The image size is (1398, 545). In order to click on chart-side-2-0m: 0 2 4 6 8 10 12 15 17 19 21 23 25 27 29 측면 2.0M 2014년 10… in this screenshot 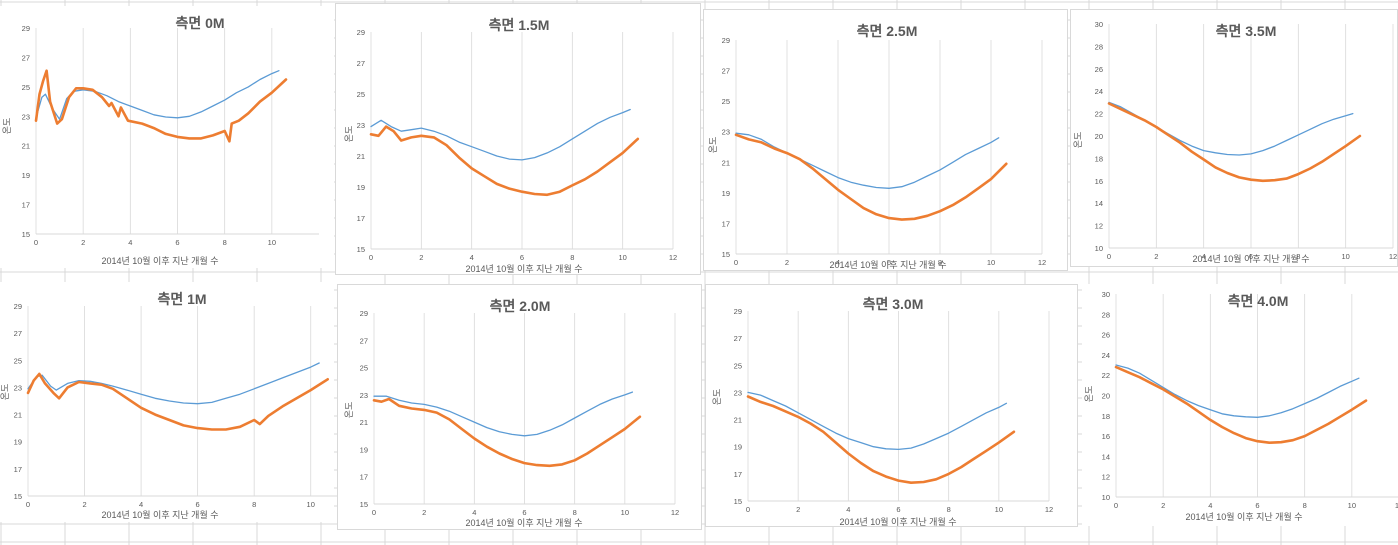, I will do `click(519, 407)`.